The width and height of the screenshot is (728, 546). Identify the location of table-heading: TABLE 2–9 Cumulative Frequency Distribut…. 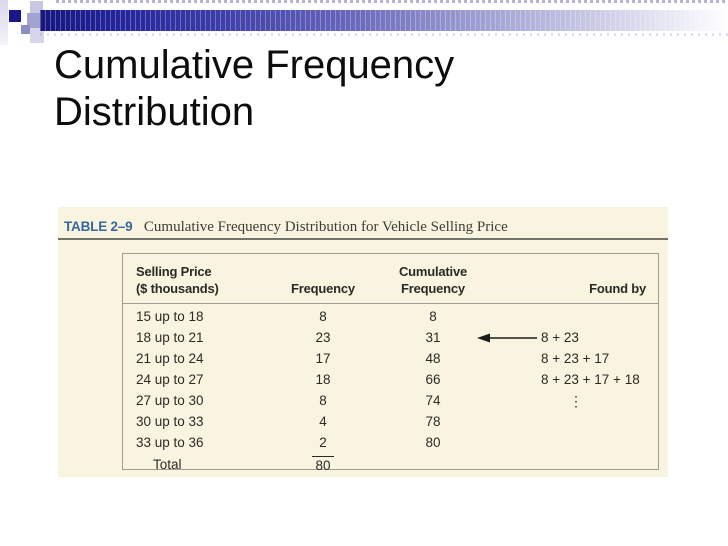
(363, 221).